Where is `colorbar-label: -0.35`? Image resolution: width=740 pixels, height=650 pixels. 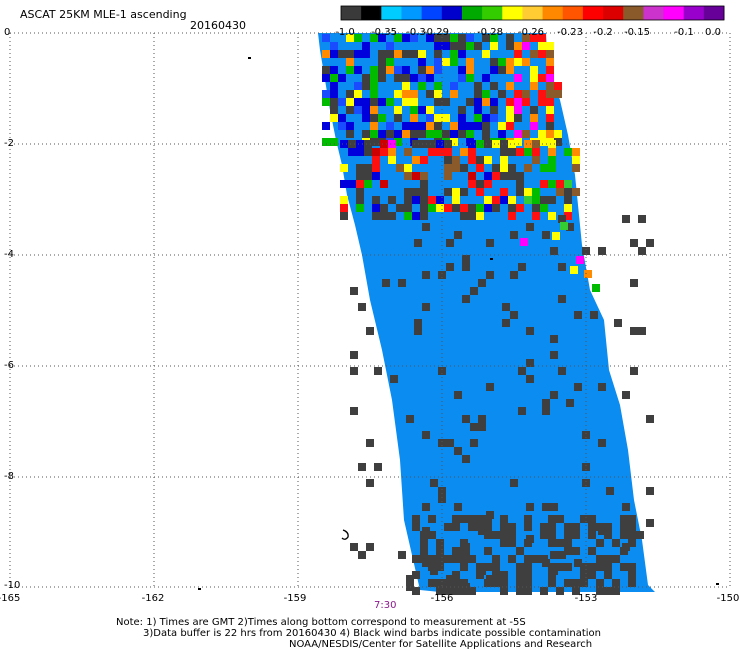 colorbar-label: -0.35 is located at coordinates (384, 32).